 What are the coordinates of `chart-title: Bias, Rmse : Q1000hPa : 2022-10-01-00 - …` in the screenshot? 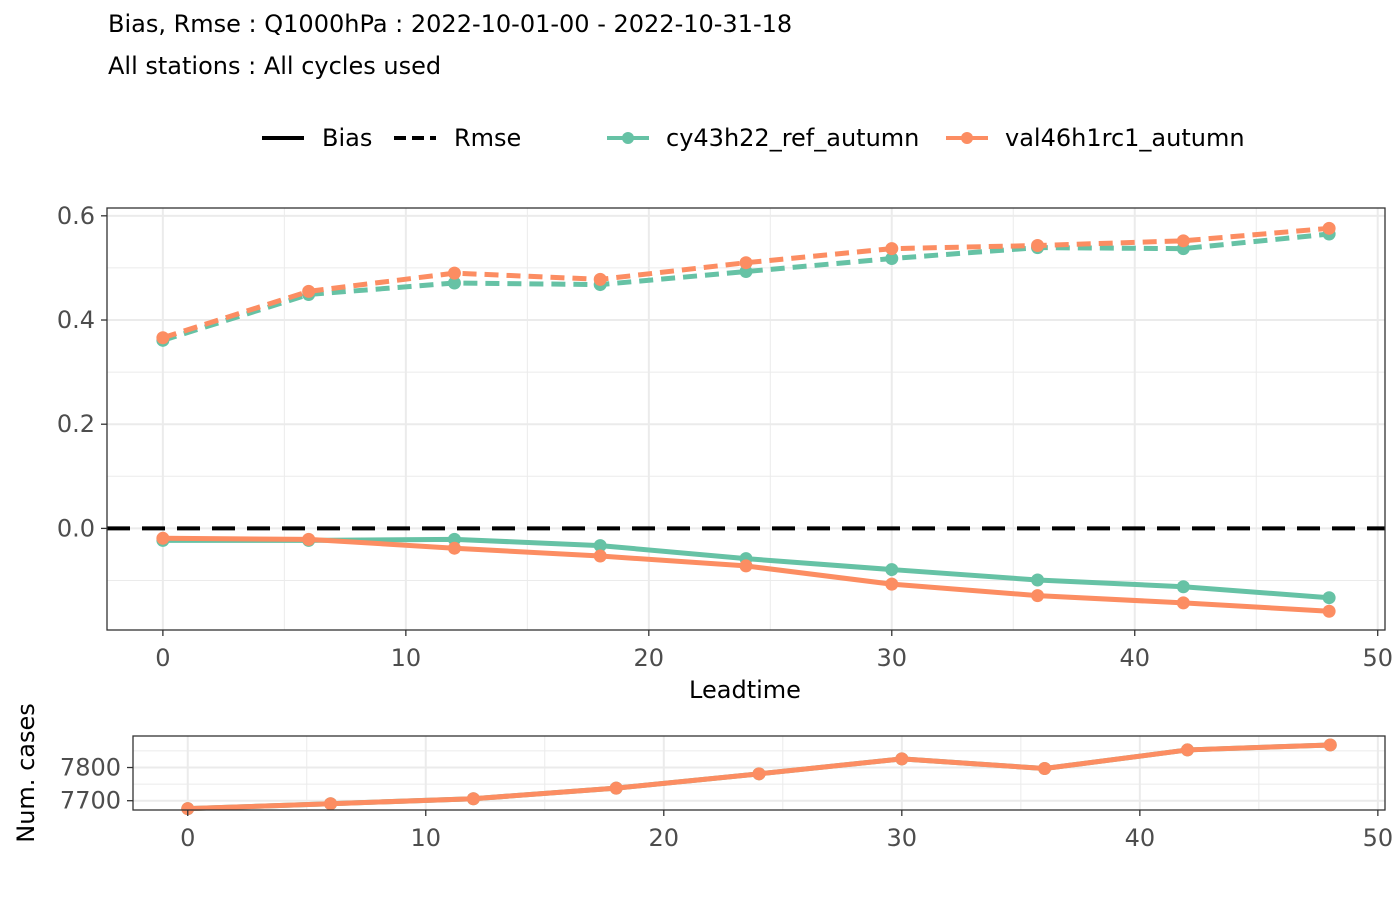 It's located at (450, 24).